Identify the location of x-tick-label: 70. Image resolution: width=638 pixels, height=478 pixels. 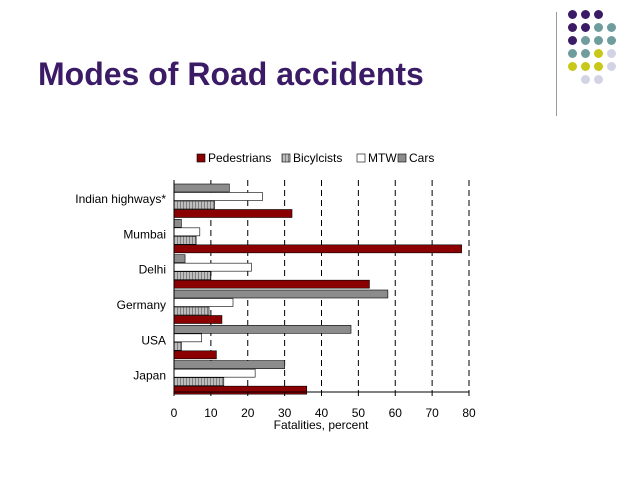
(432, 413).